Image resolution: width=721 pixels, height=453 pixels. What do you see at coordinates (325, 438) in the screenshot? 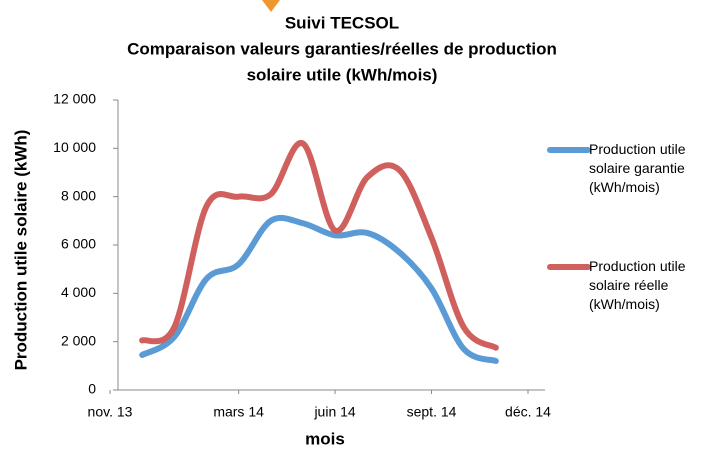
I see `x-axis-title: mois` at bounding box center [325, 438].